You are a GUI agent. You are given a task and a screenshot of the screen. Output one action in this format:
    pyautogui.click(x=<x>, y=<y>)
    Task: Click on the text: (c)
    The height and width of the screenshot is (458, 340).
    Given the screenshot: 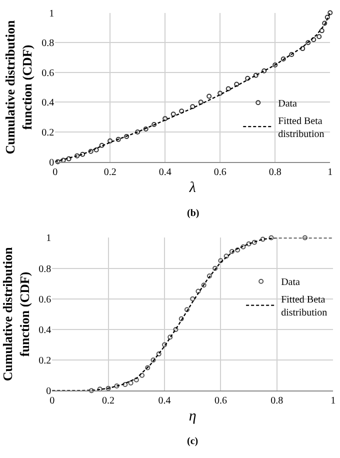 What is the action you would take?
    pyautogui.click(x=192, y=441)
    